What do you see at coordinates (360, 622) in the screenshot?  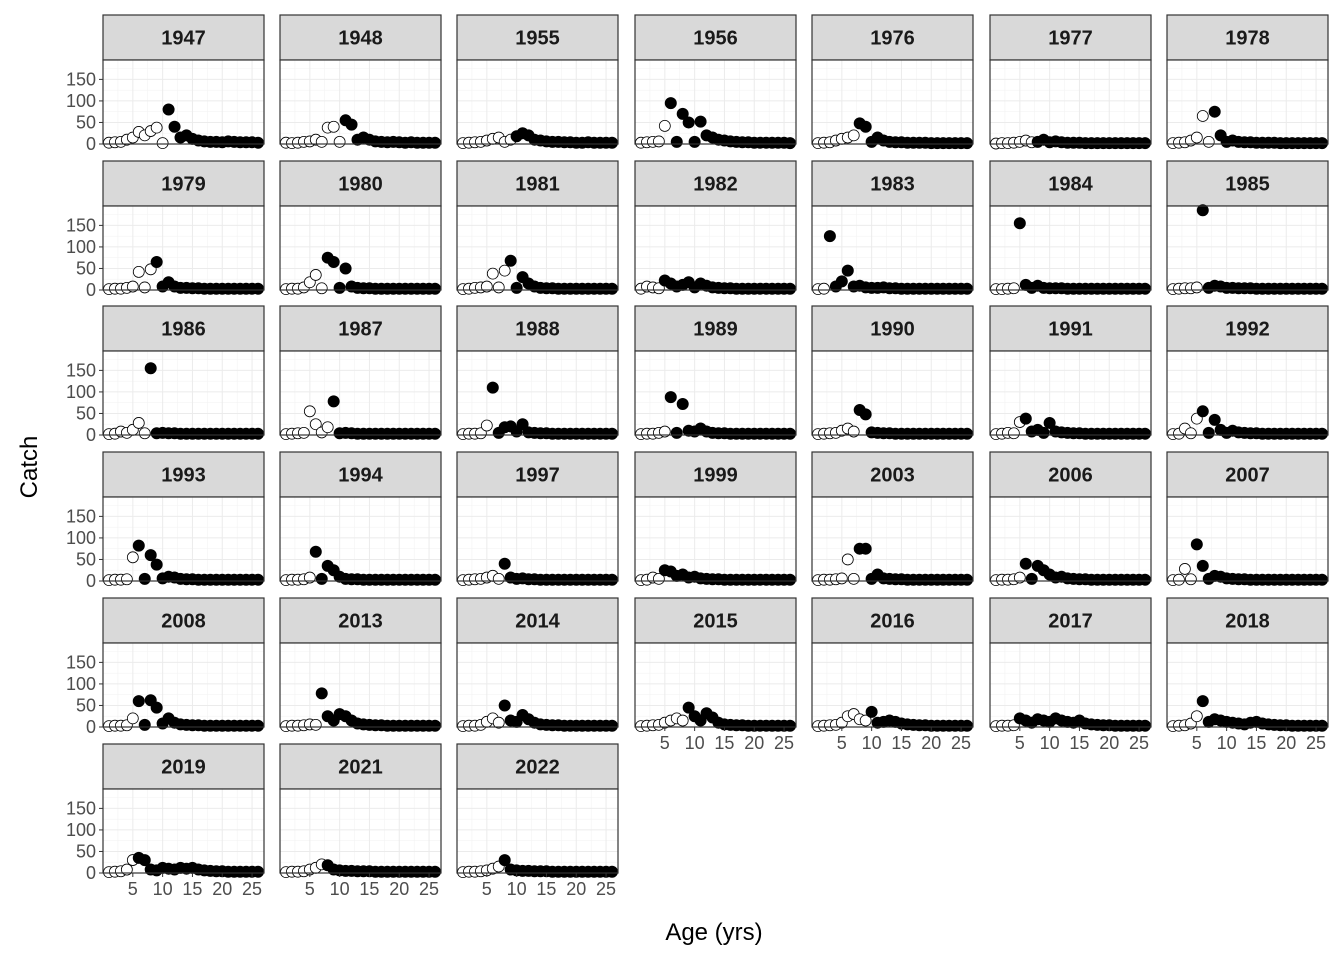 I see `strip-label: 2013` at bounding box center [360, 622].